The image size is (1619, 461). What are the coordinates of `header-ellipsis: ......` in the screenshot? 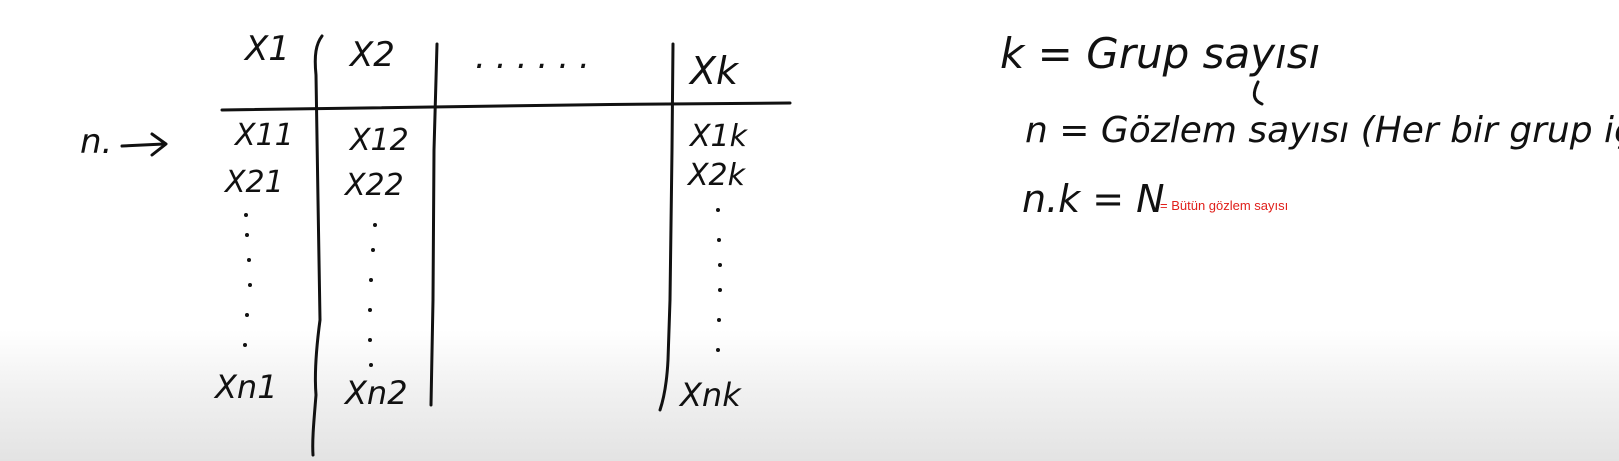 It's located at (537, 57).